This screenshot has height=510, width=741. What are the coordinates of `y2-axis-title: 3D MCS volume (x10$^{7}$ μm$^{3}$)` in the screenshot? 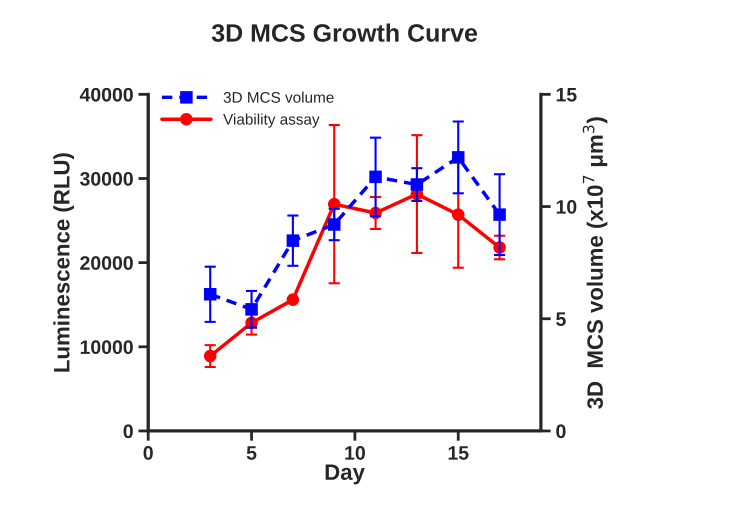 It's located at (595, 263).